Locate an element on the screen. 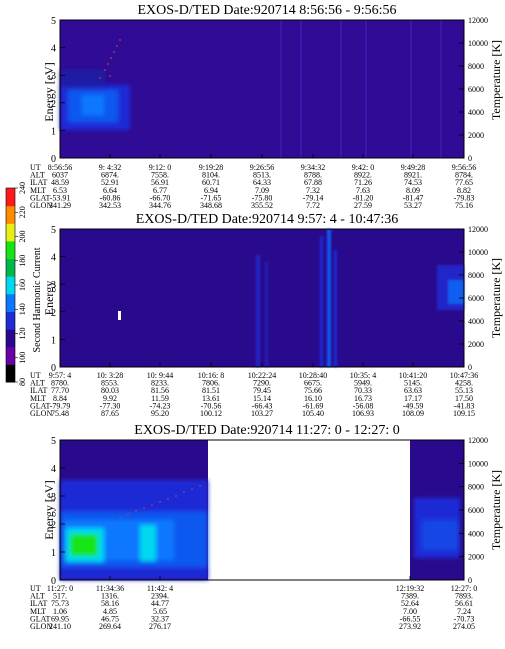  table-cell: 6.64 is located at coordinates (110, 190).